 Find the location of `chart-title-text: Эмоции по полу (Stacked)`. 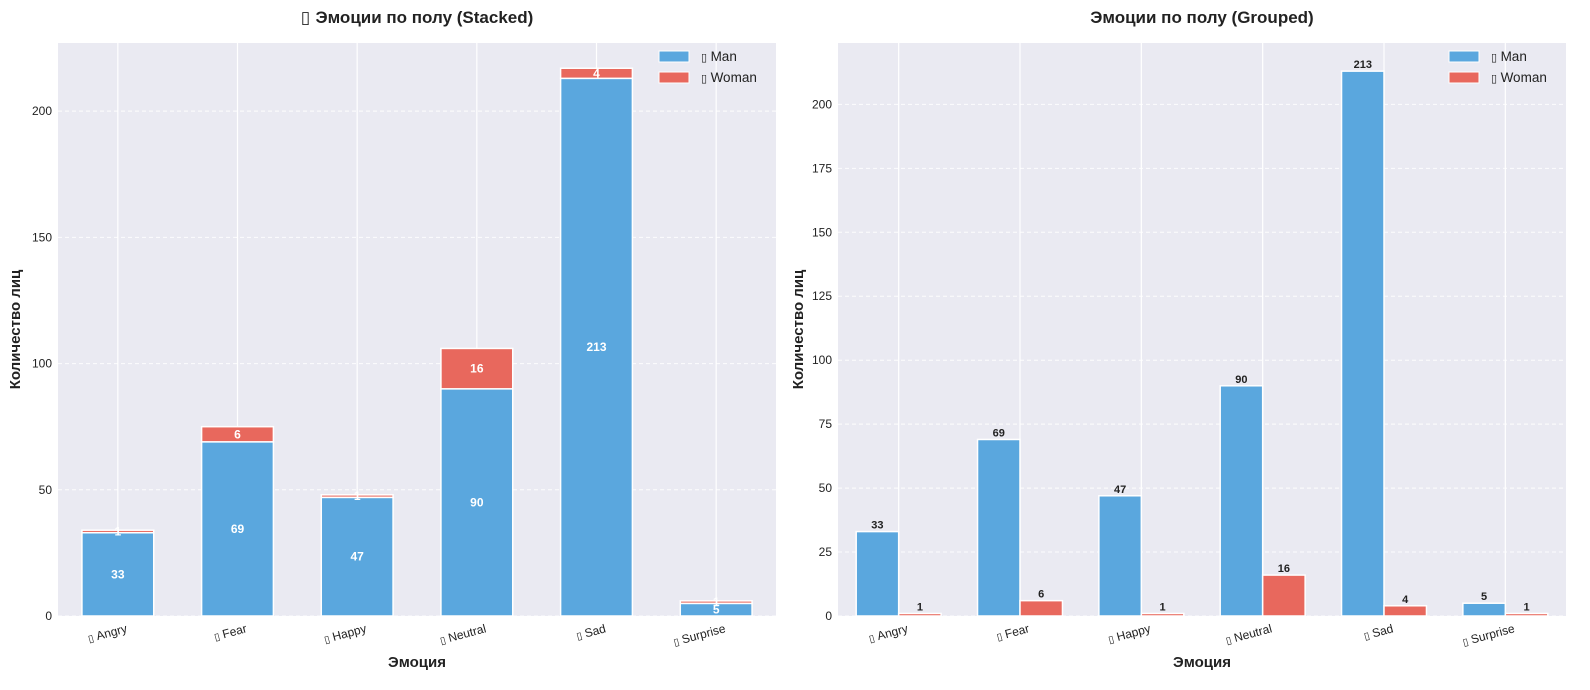

chart-title-text: Эмоции по полу (Stacked) is located at coordinates (424, 17).